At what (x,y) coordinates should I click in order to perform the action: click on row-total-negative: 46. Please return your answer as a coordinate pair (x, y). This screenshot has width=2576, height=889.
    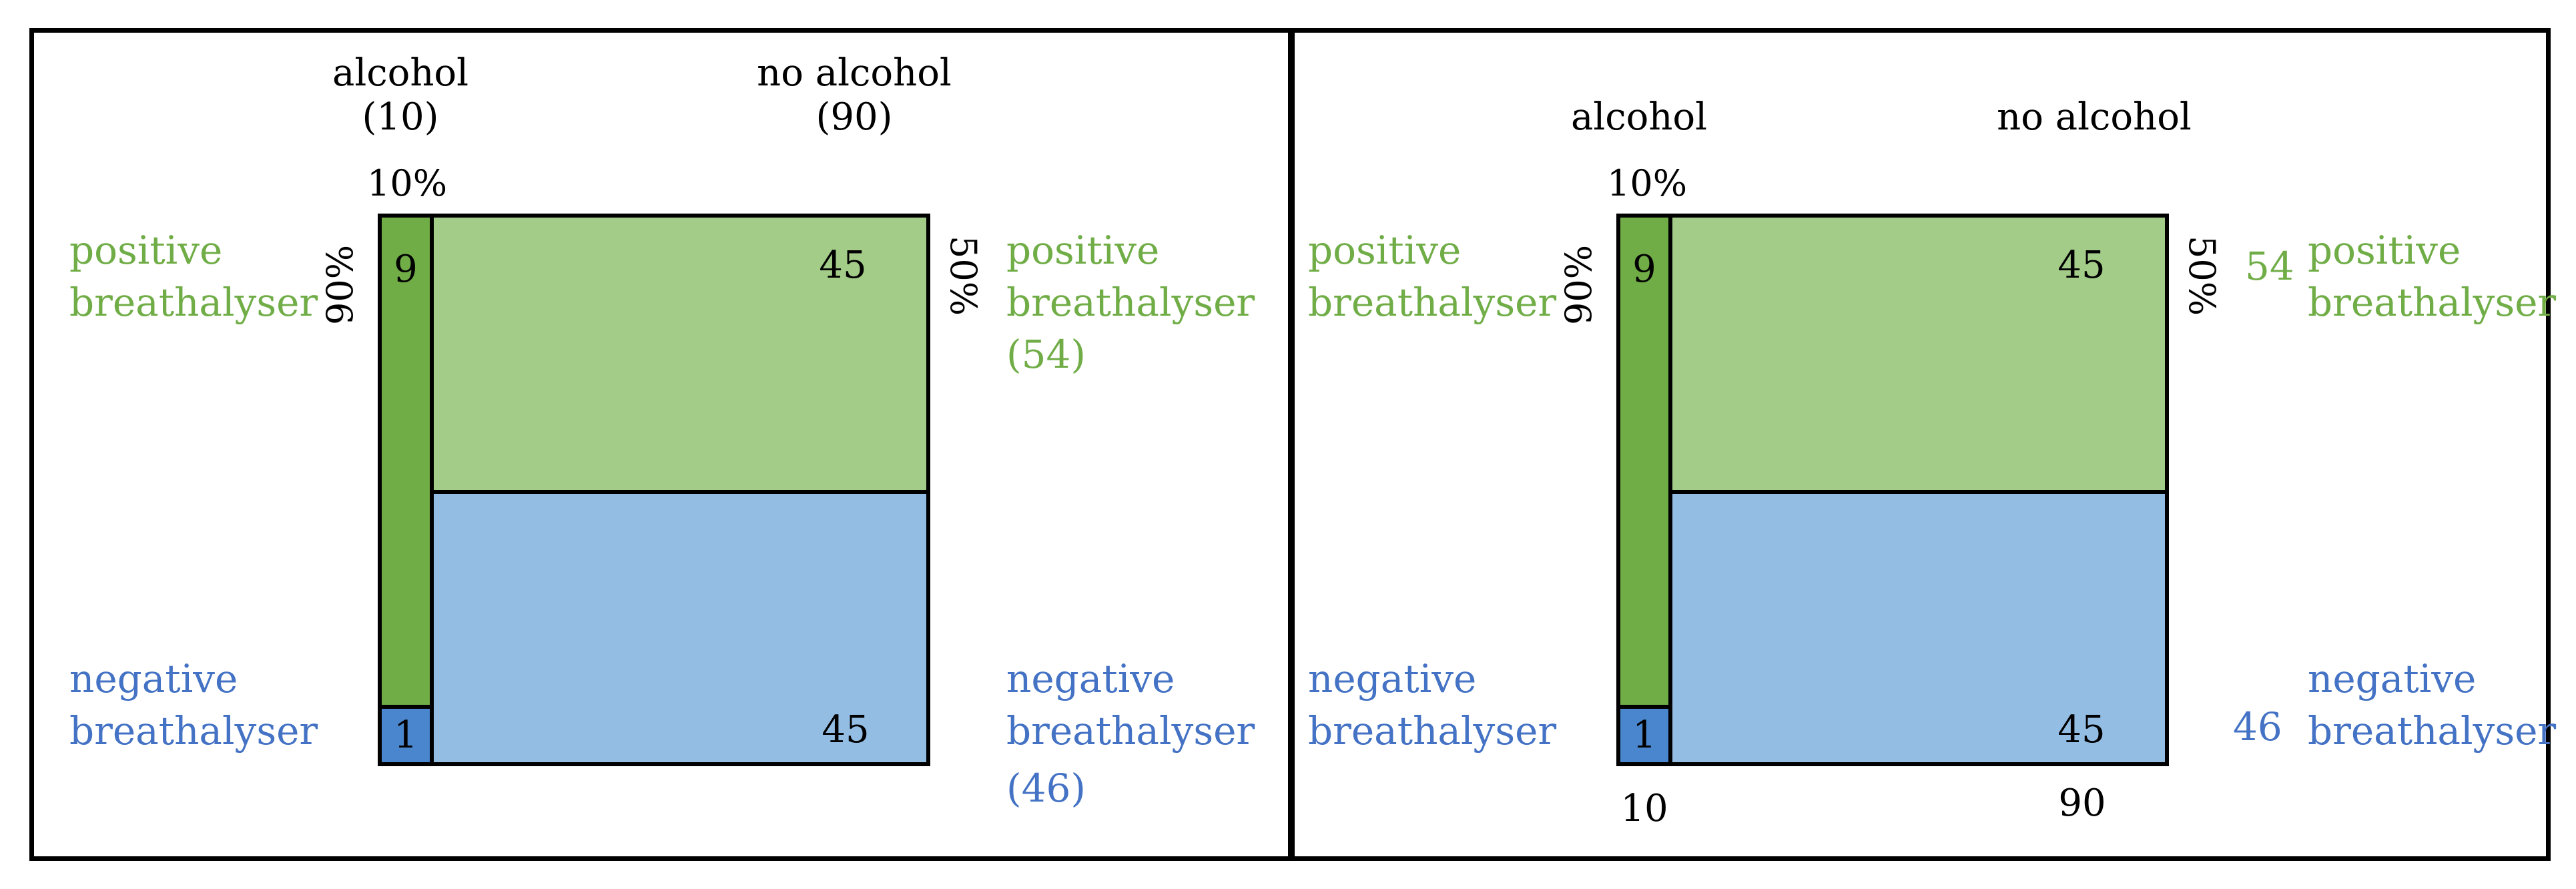
    Looking at the image, I should click on (2257, 727).